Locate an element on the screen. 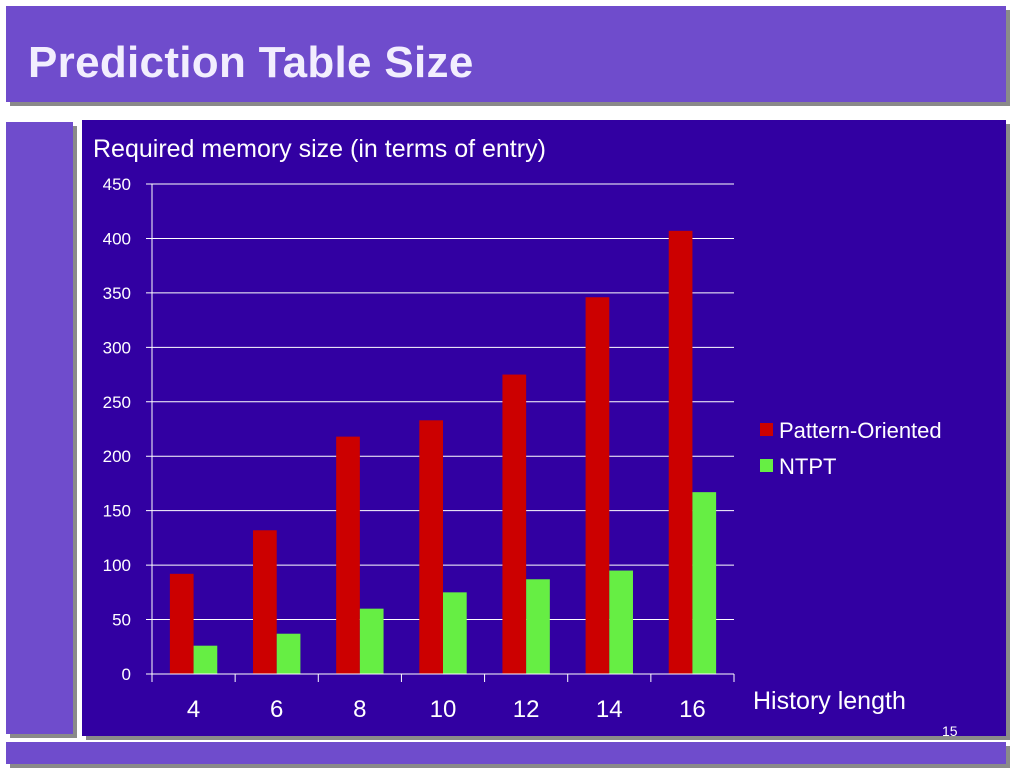  slide-title: Prediction Table Size is located at coordinates (251, 62).